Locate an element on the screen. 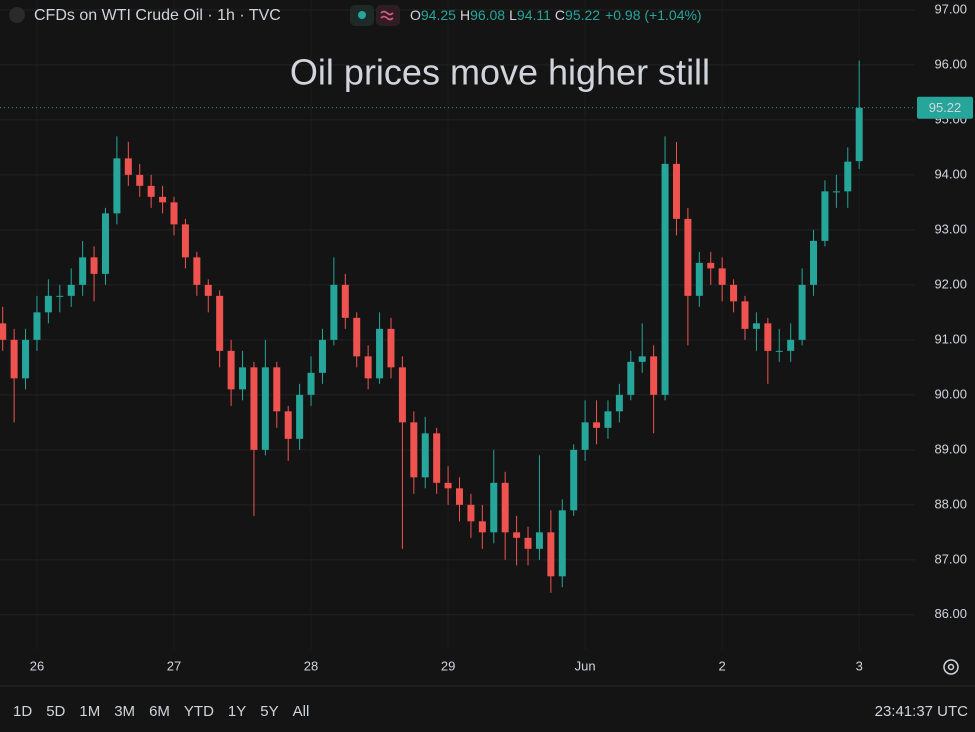 The width and height of the screenshot is (975, 732). range-button: 5D is located at coordinates (55, 711).